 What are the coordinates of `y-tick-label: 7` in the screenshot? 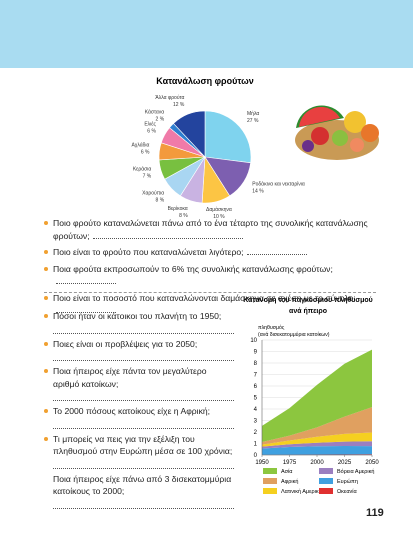 It's located at (256, 376).